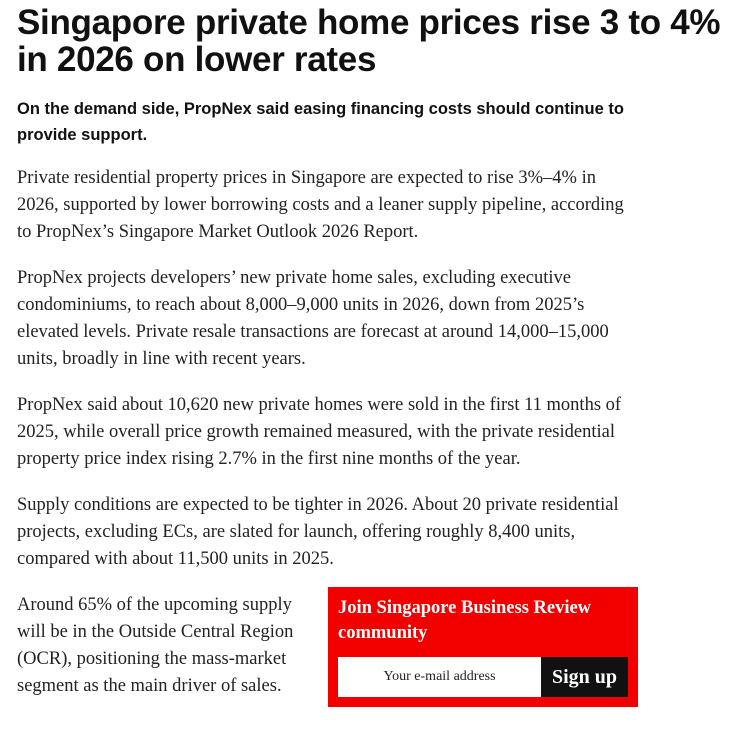 The width and height of the screenshot is (753, 729). Describe the element at coordinates (465, 620) in the screenshot. I see `signup-title: Join Singapore Business Review community` at that location.